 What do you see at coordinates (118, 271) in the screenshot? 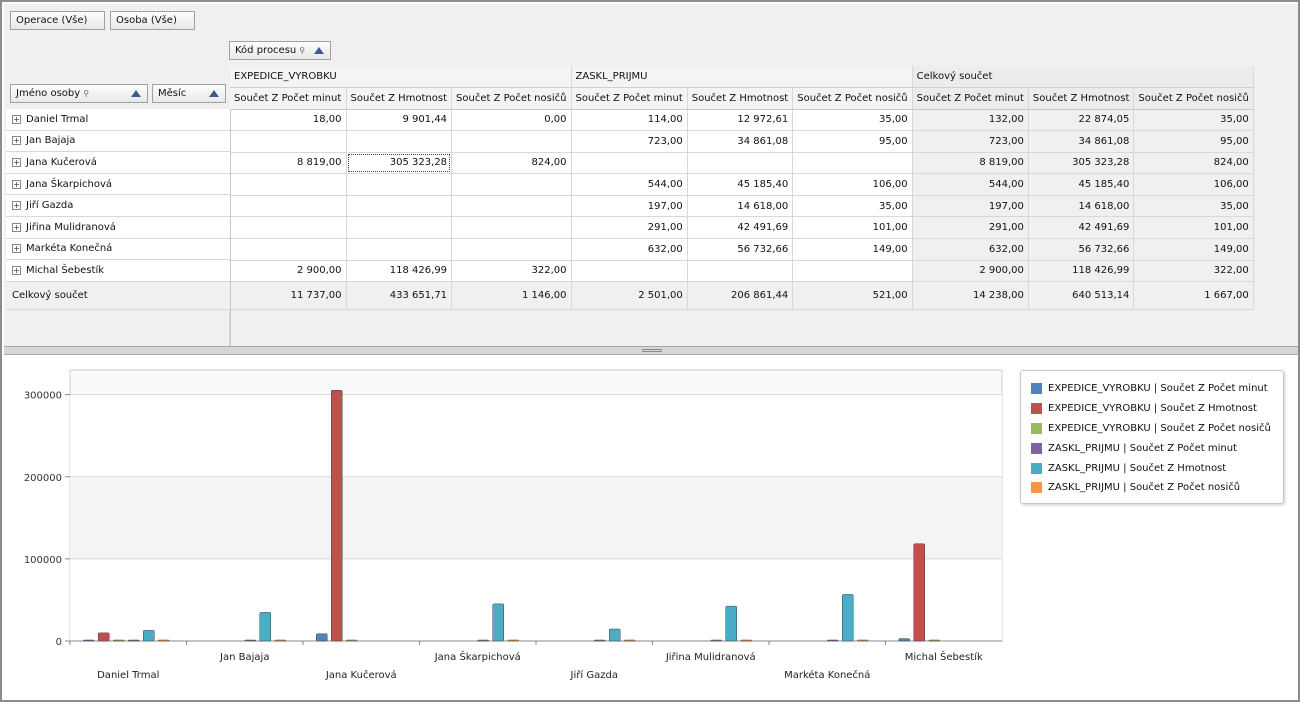
I see `row-header-person: + Michal Šebestík` at bounding box center [118, 271].